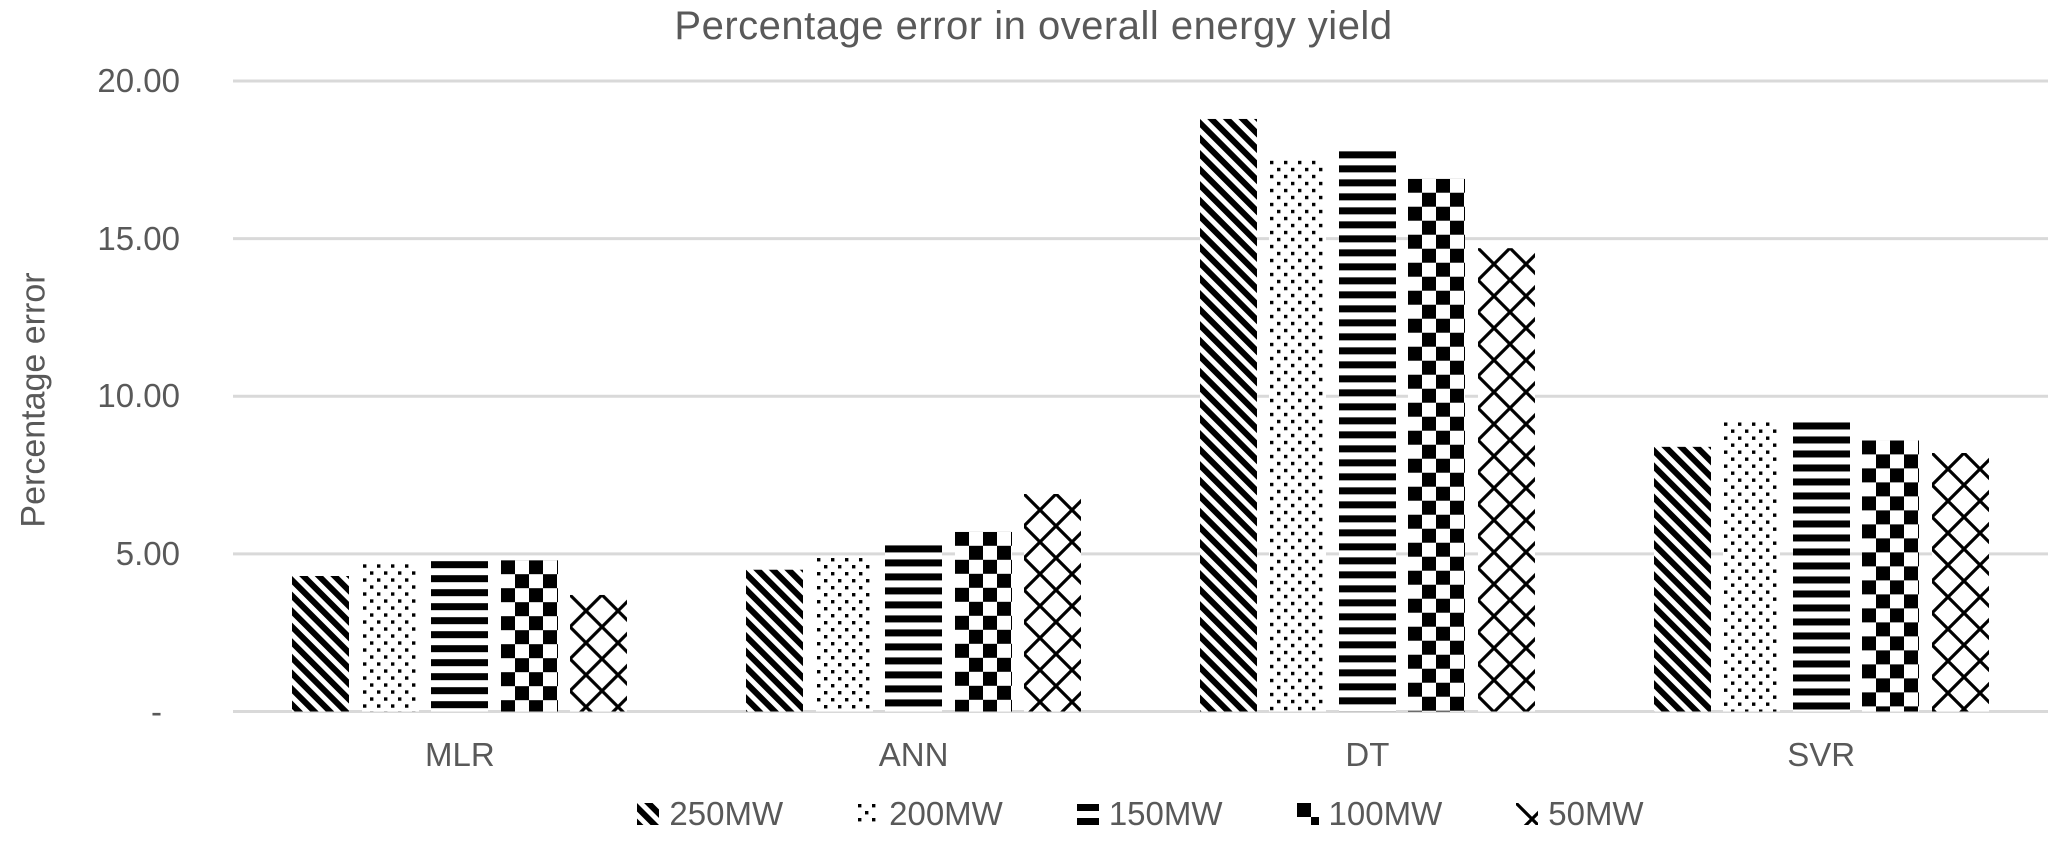  What do you see at coordinates (844, 634) in the screenshot?
I see `bar-200MW-ANN` at bounding box center [844, 634].